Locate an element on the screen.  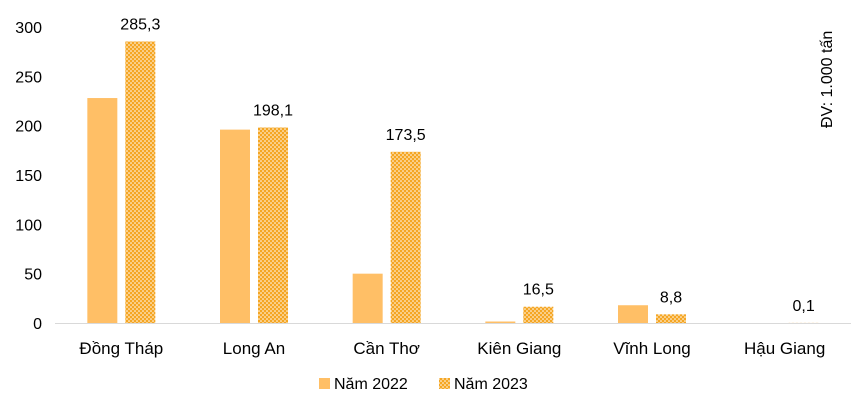
data-label: 173,5 is located at coordinates (406, 135).